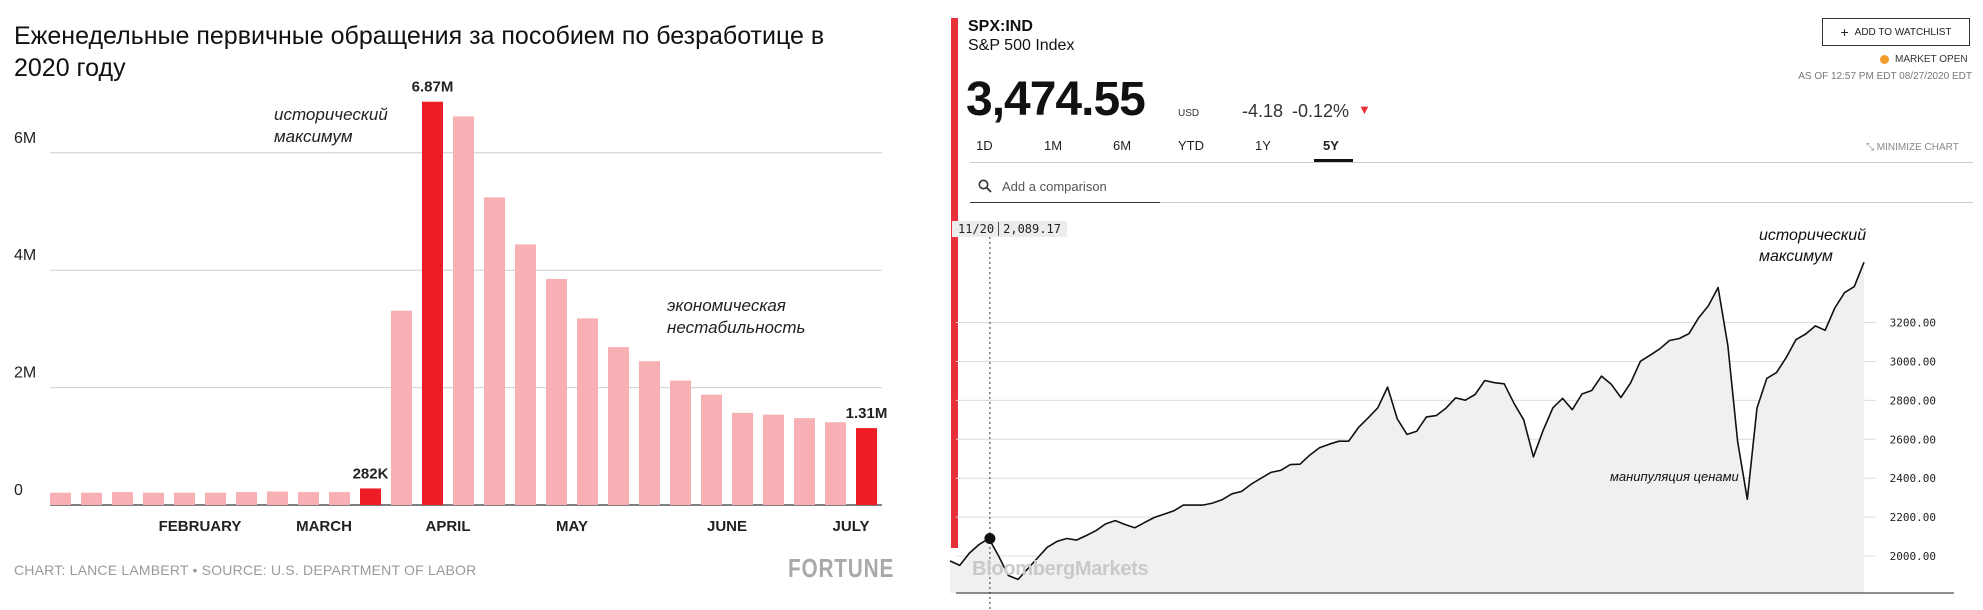 The image size is (1983, 610). I want to click on y-tick-label: 6M, so click(25, 138).